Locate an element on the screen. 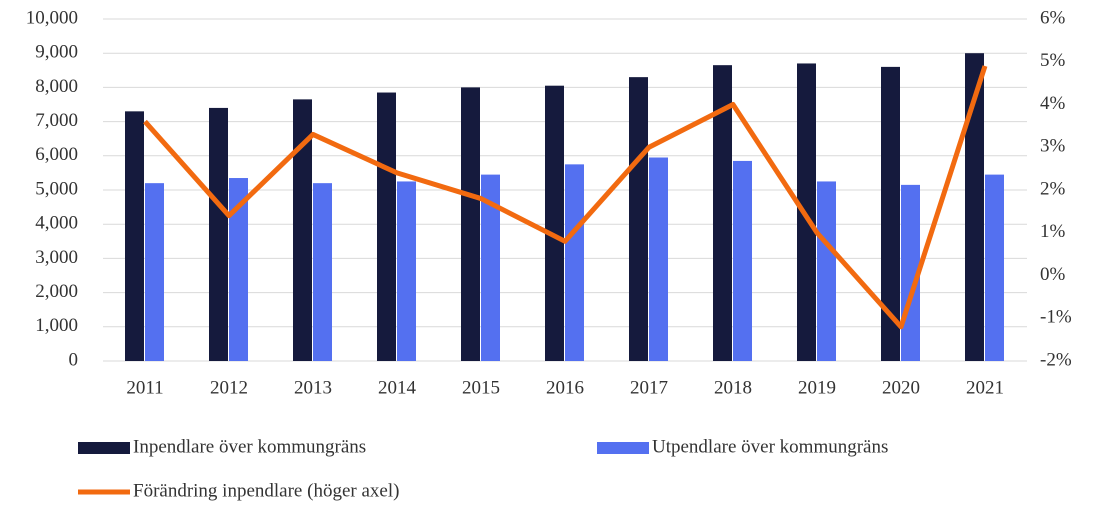  y2-tick-label: 0% is located at coordinates (1053, 274).